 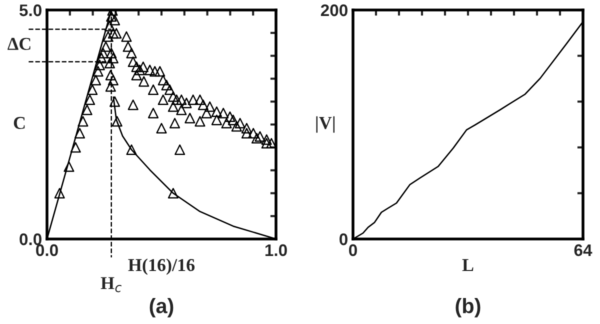 What do you see at coordinates (111, 284) in the screenshot?
I see `ref-line-label: H$_{c}$` at bounding box center [111, 284].